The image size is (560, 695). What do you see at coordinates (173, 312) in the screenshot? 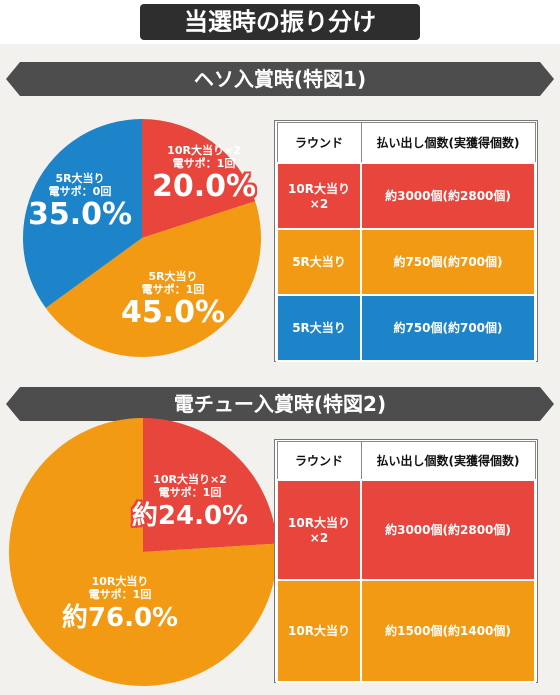
I see `pie1-label-5r-1-pct: 45.0%` at bounding box center [173, 312].